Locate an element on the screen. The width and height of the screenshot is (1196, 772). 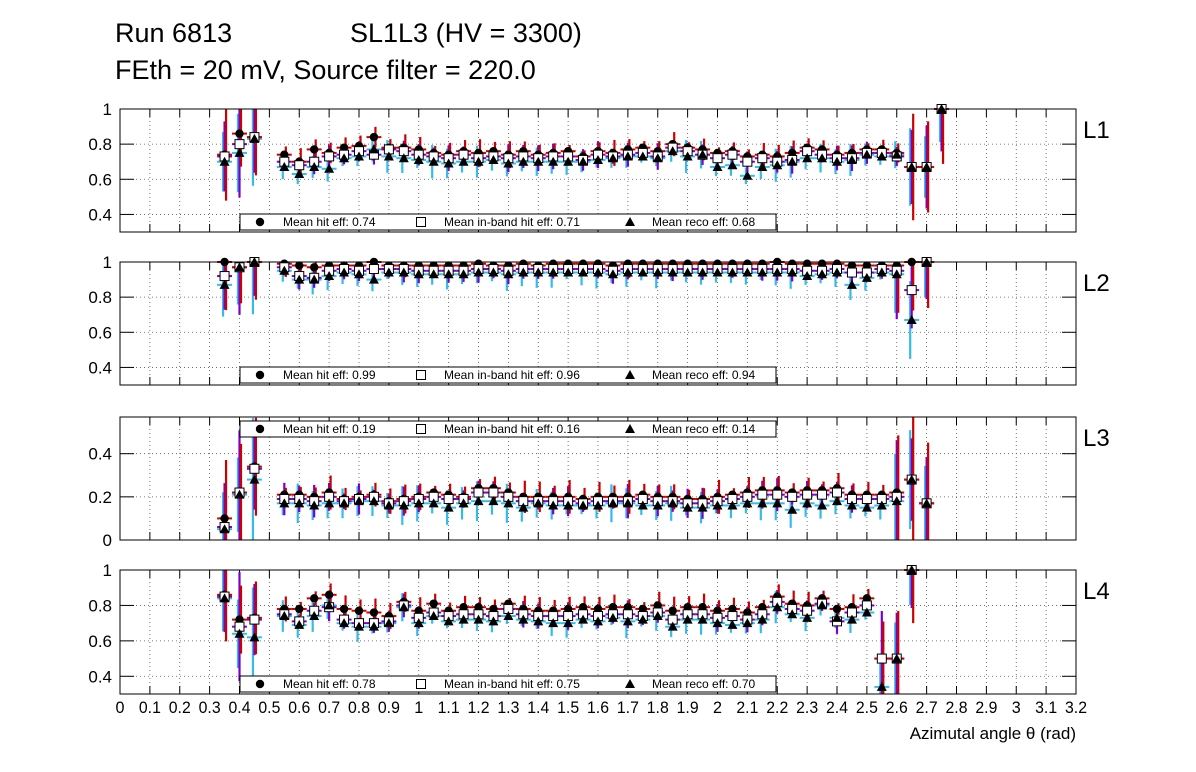
x-tick-label: 1.8 is located at coordinates (658, 707).